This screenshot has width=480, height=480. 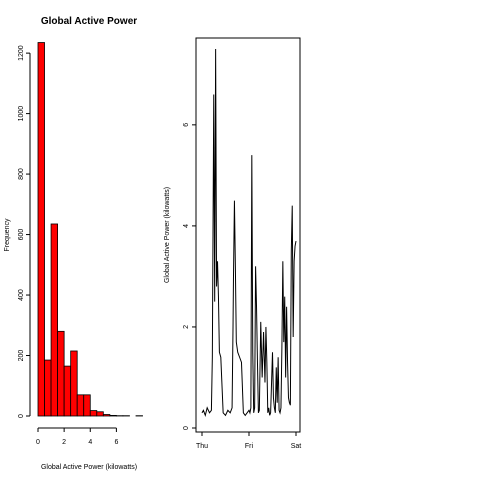 I want to click on timeseries-x-tick-label: Sat, so click(x=296, y=446).